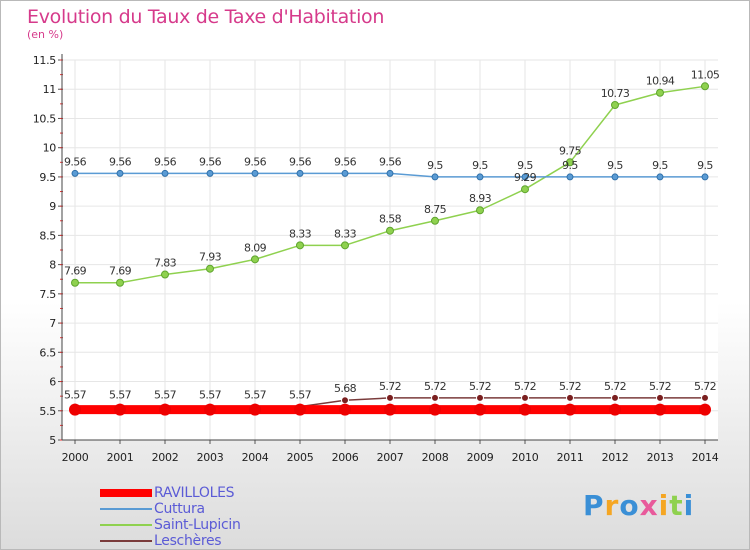 This screenshot has height=550, width=750. Describe the element at coordinates (52, 265) in the screenshot. I see `y-tick-label: 8` at that location.